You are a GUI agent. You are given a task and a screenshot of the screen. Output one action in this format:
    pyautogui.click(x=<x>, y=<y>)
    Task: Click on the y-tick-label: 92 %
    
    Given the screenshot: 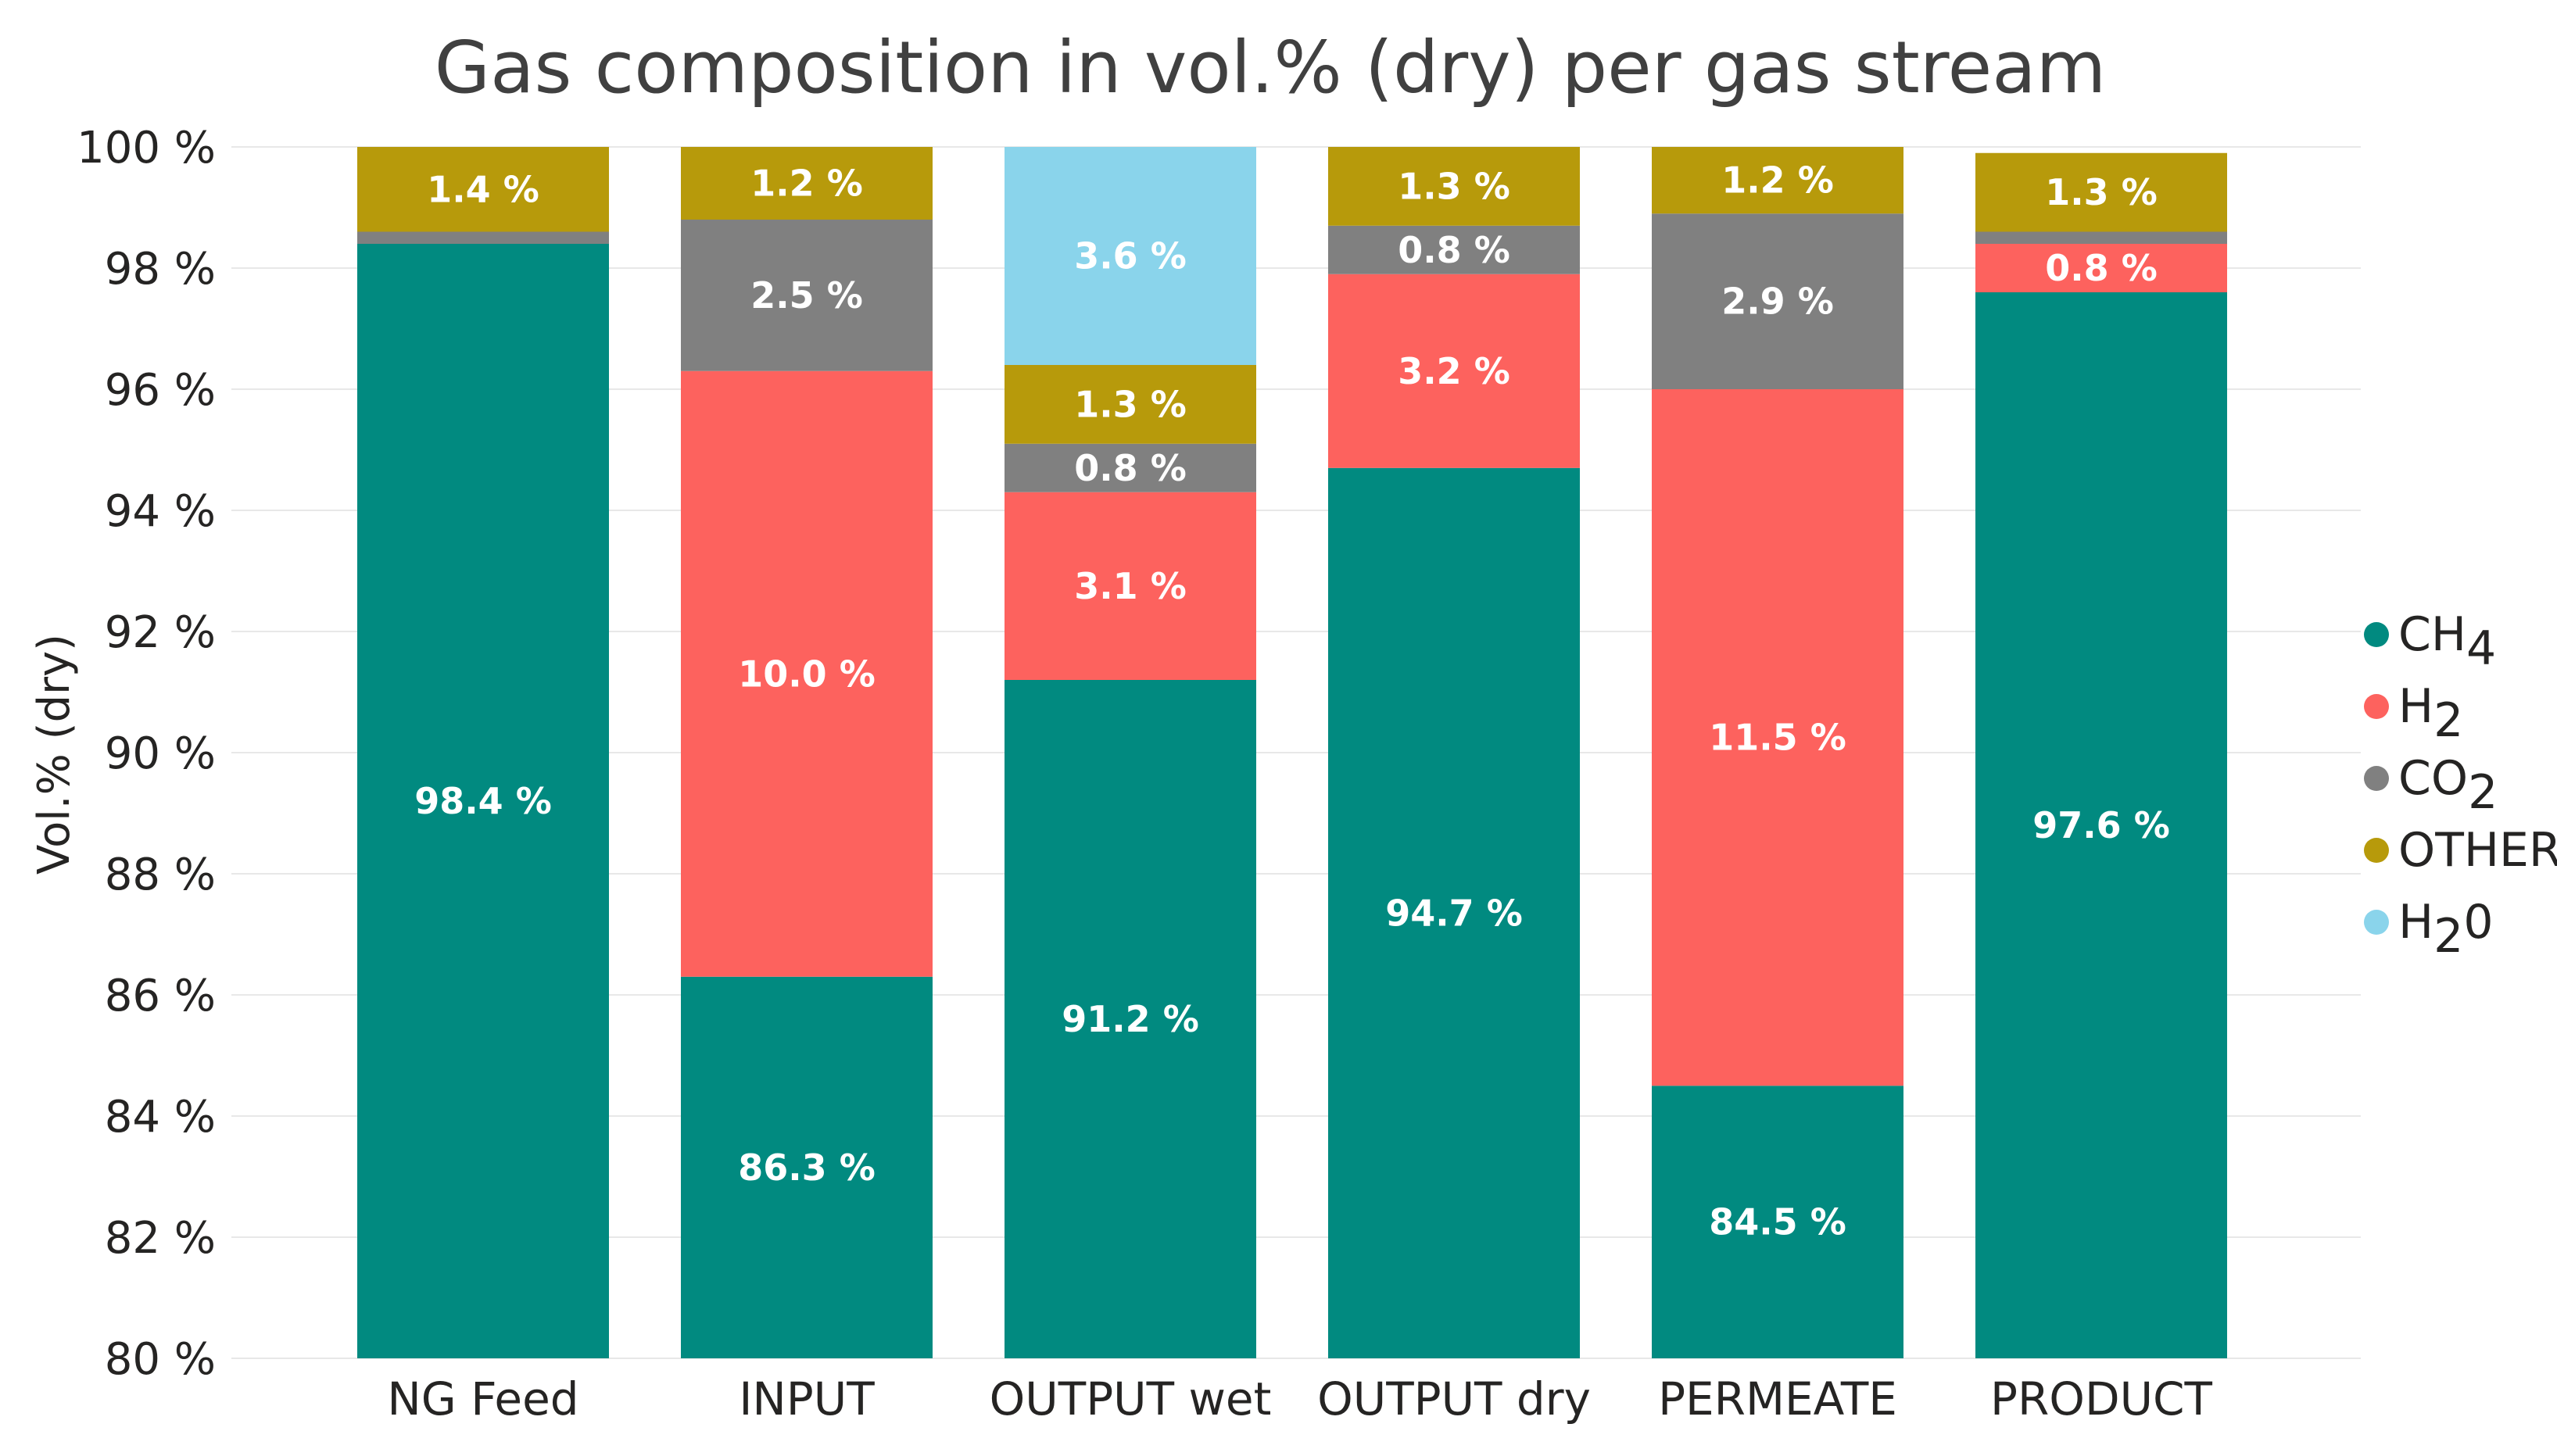 What is the action you would take?
    pyautogui.click(x=160, y=632)
    